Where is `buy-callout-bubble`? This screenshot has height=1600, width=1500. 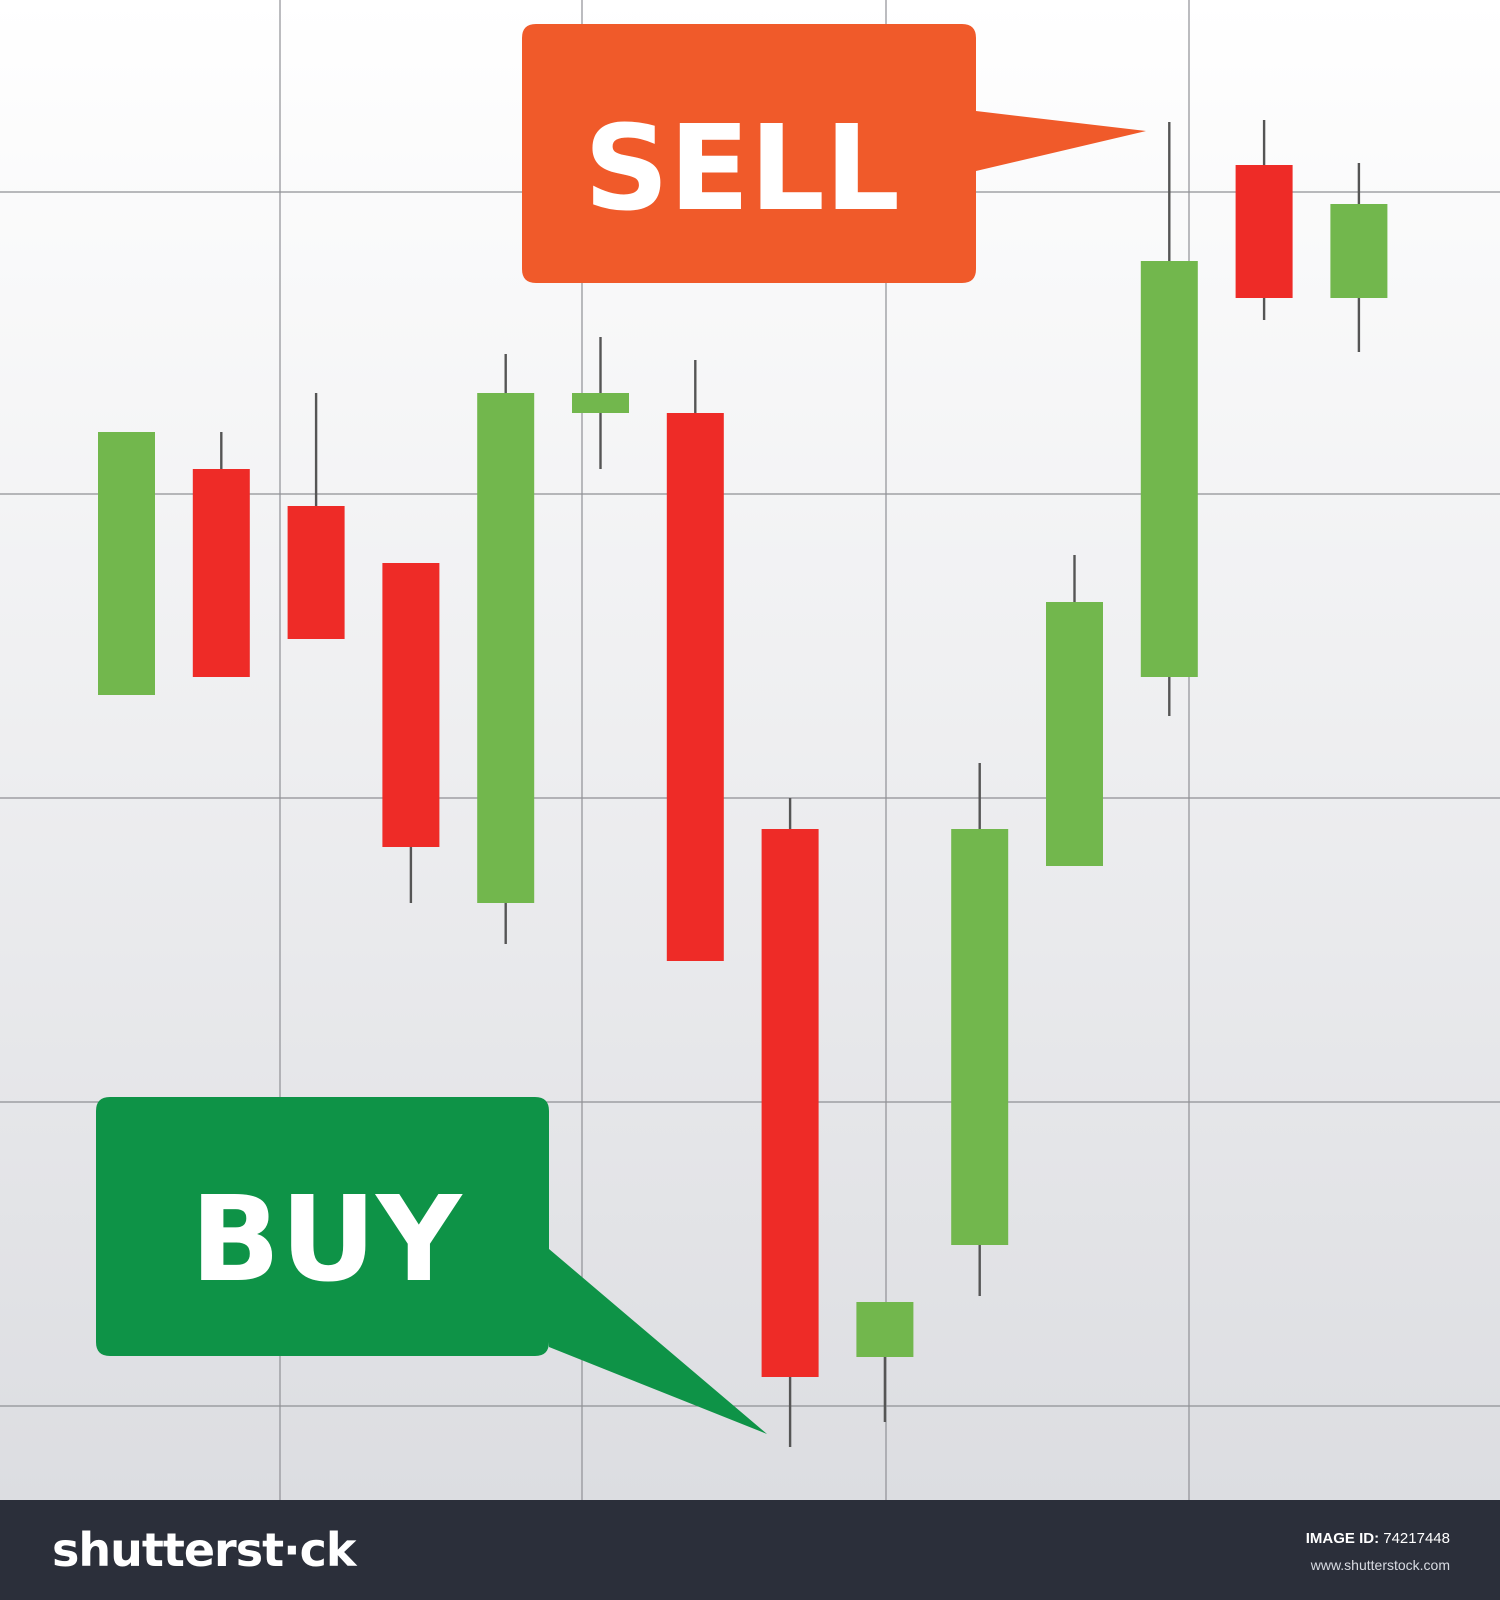 buy-callout-bubble is located at coordinates (431, 1265).